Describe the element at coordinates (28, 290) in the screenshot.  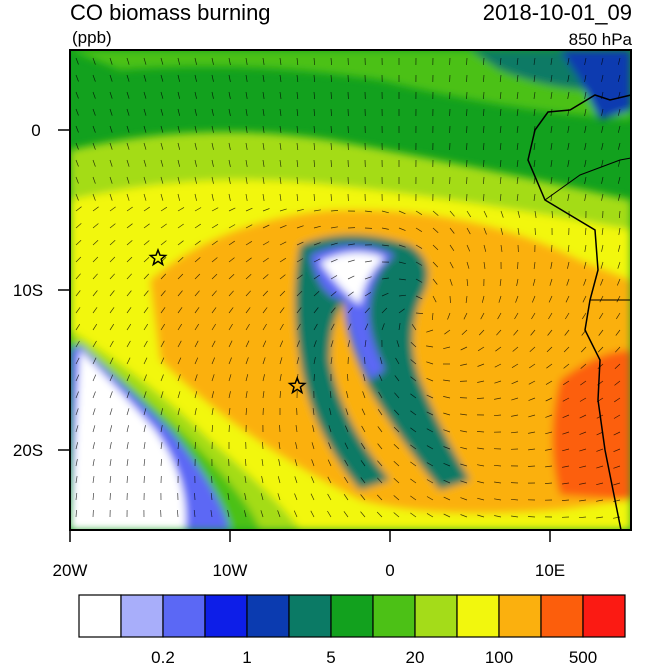
I see `lat-tick-10s: 10S` at that location.